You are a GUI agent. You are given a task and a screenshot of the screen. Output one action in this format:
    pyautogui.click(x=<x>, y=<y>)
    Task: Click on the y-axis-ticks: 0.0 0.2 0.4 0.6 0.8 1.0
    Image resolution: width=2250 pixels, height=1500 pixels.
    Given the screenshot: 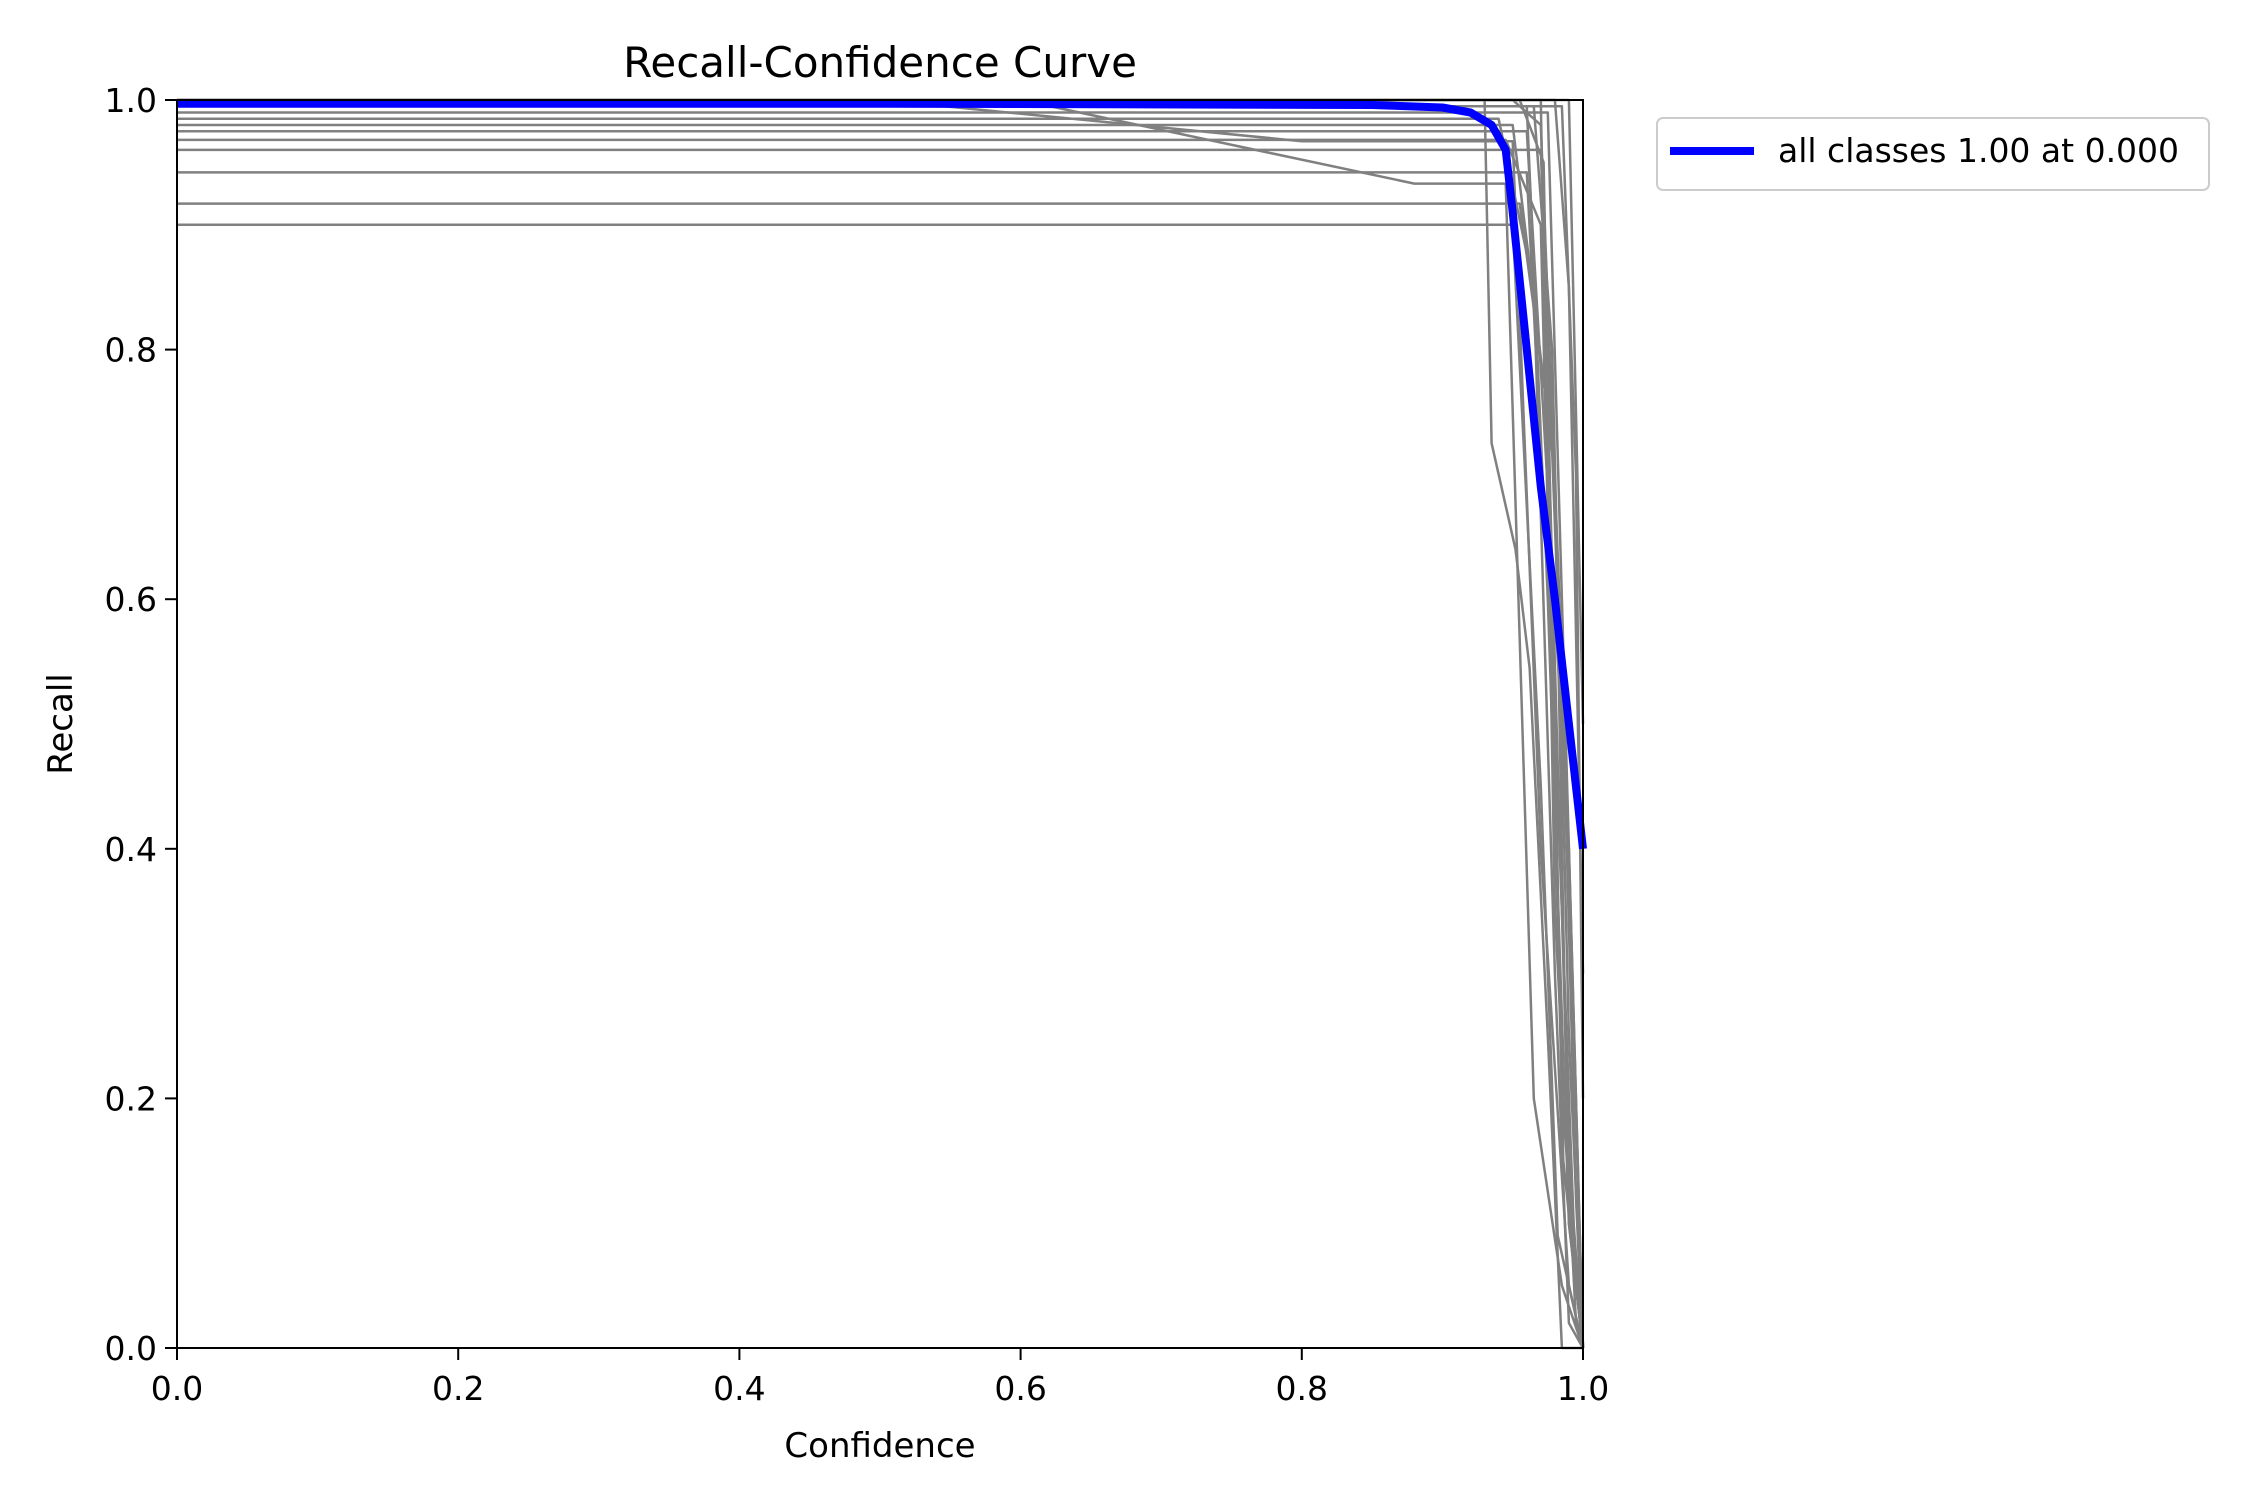 What is the action you would take?
    pyautogui.click(x=141, y=724)
    